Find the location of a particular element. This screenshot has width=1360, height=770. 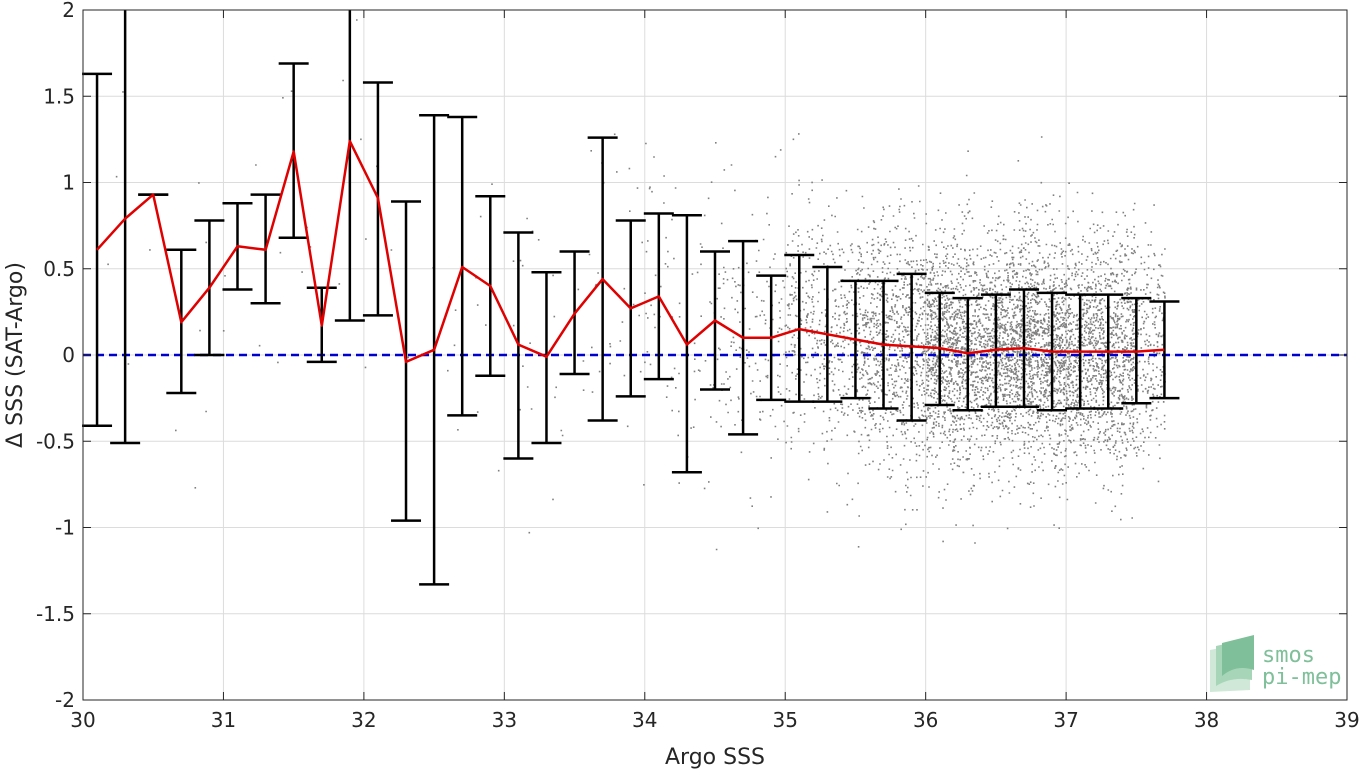

y-tick-label: 1.5 is located at coordinates (59, 96).